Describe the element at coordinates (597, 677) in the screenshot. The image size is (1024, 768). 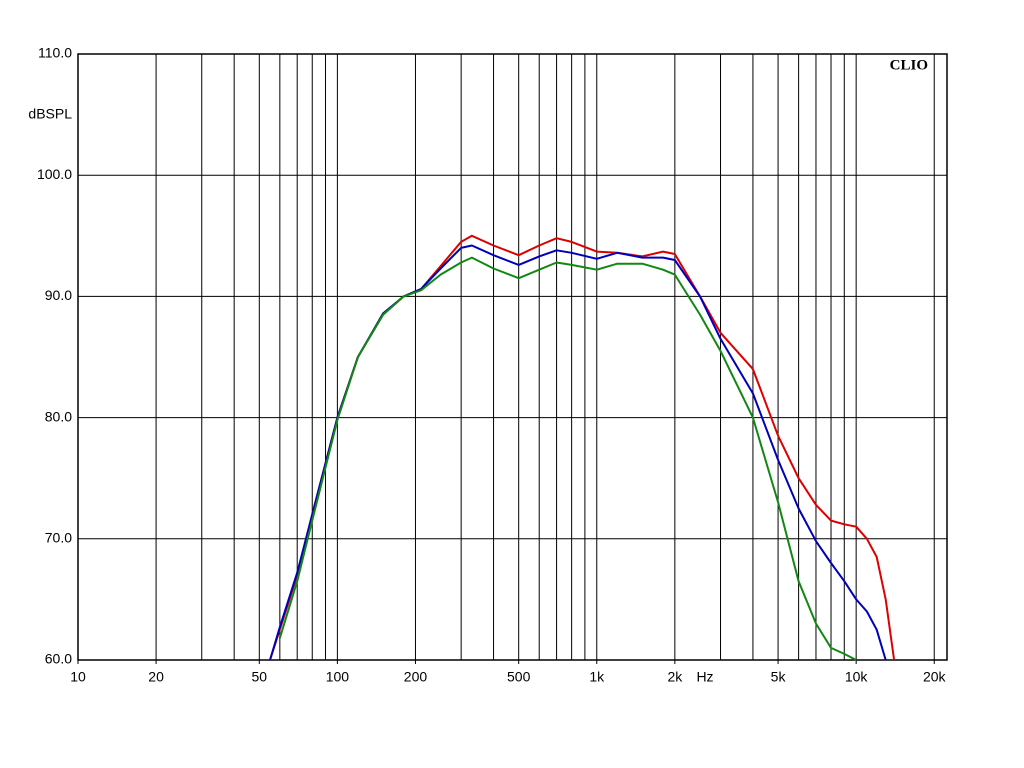
I see `x-tick-label: 1k` at that location.